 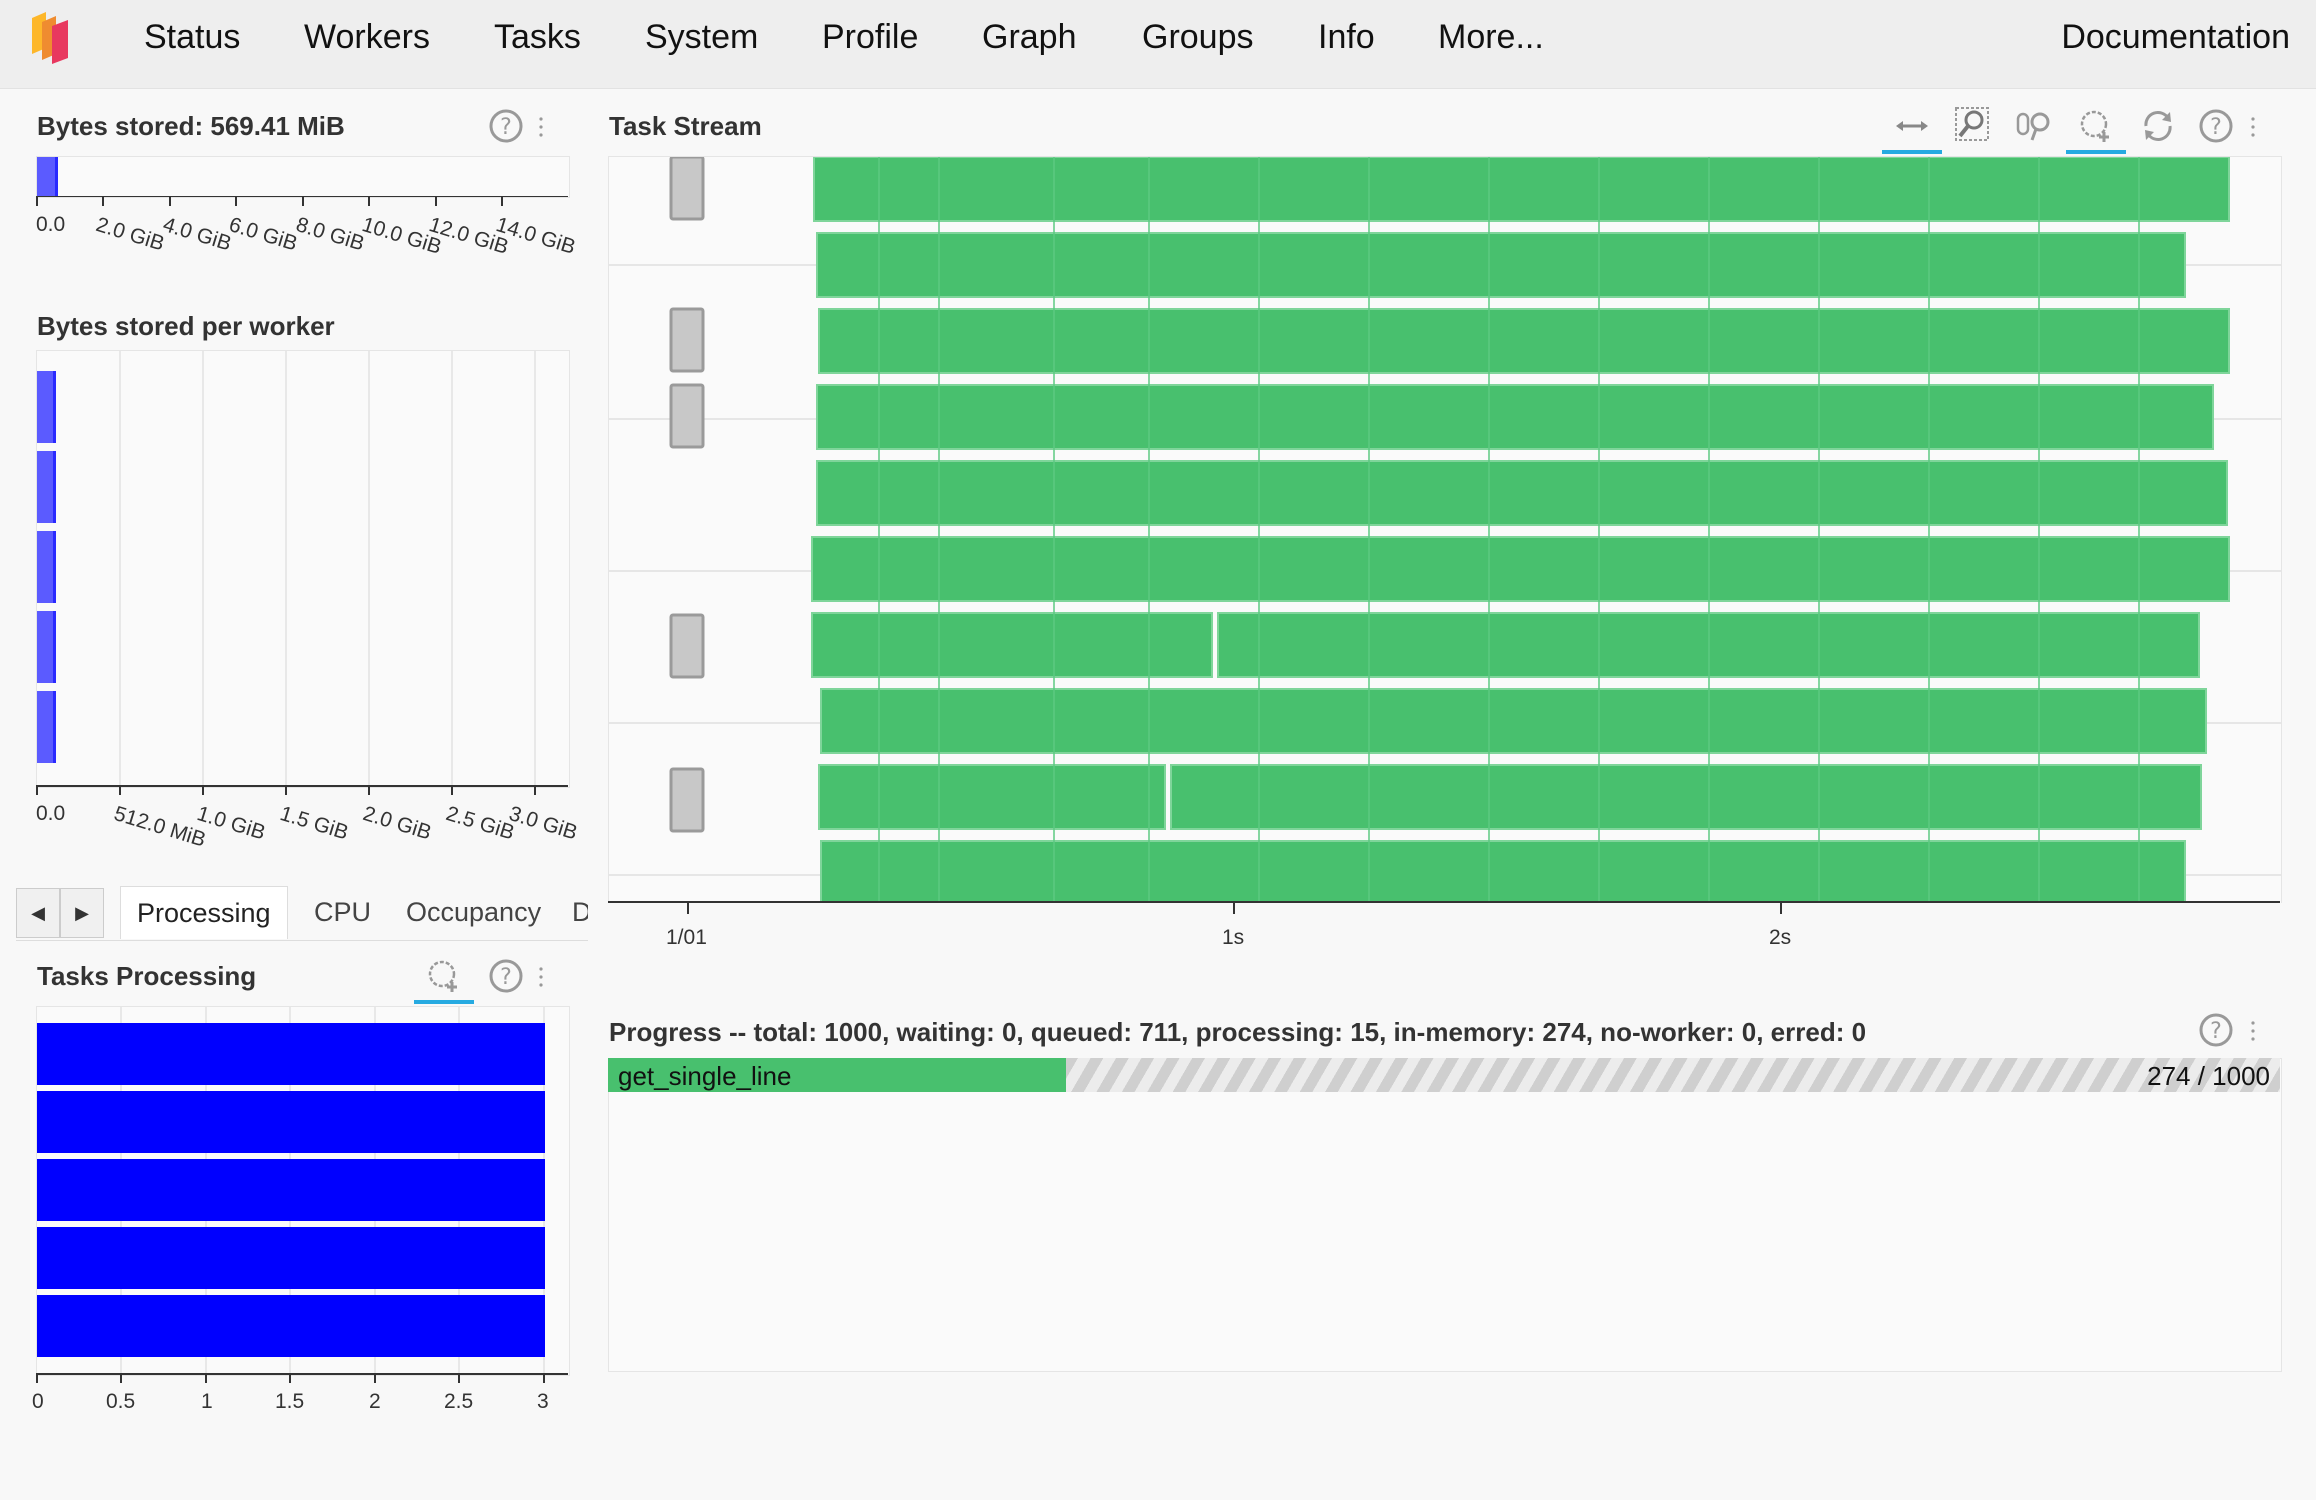 I want to click on tick-label: 1, so click(x=207, y=1401).